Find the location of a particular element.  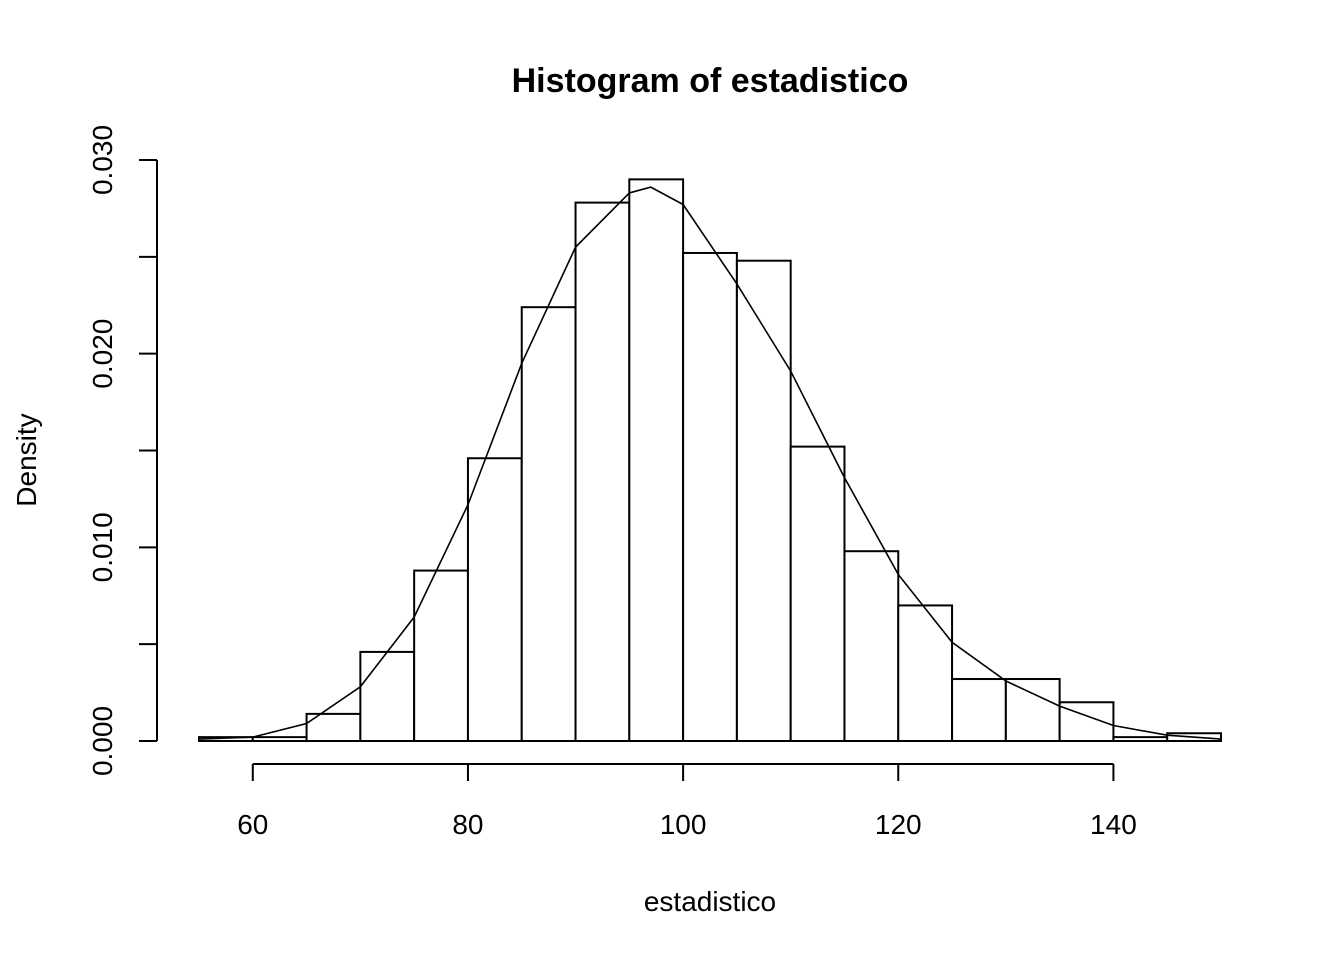

x-tick-label: 100 is located at coordinates (683, 824).